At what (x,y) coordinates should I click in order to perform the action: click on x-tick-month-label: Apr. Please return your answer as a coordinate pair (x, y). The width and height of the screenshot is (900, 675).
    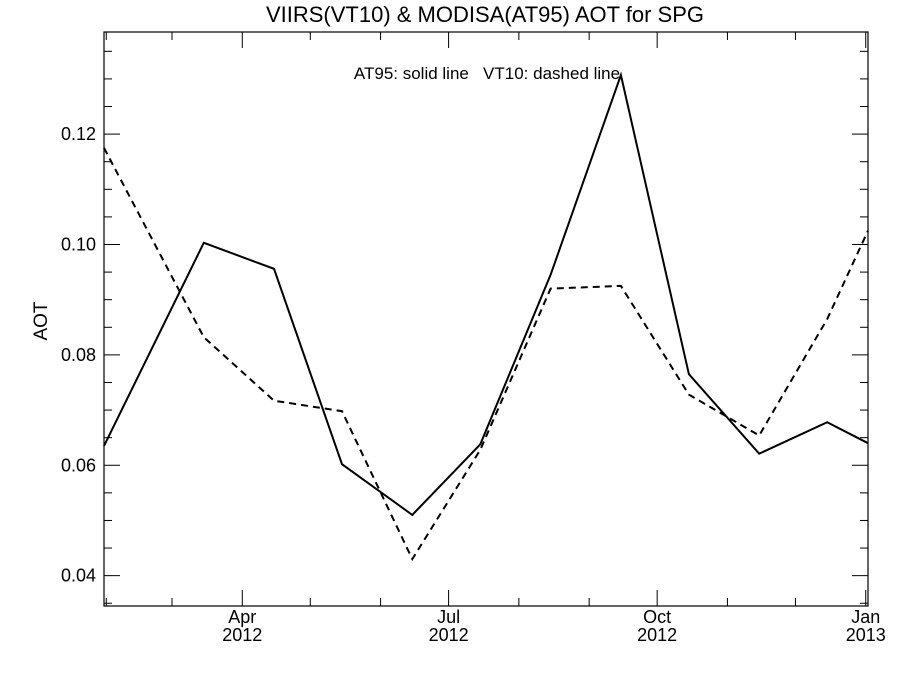
    Looking at the image, I should click on (242, 617).